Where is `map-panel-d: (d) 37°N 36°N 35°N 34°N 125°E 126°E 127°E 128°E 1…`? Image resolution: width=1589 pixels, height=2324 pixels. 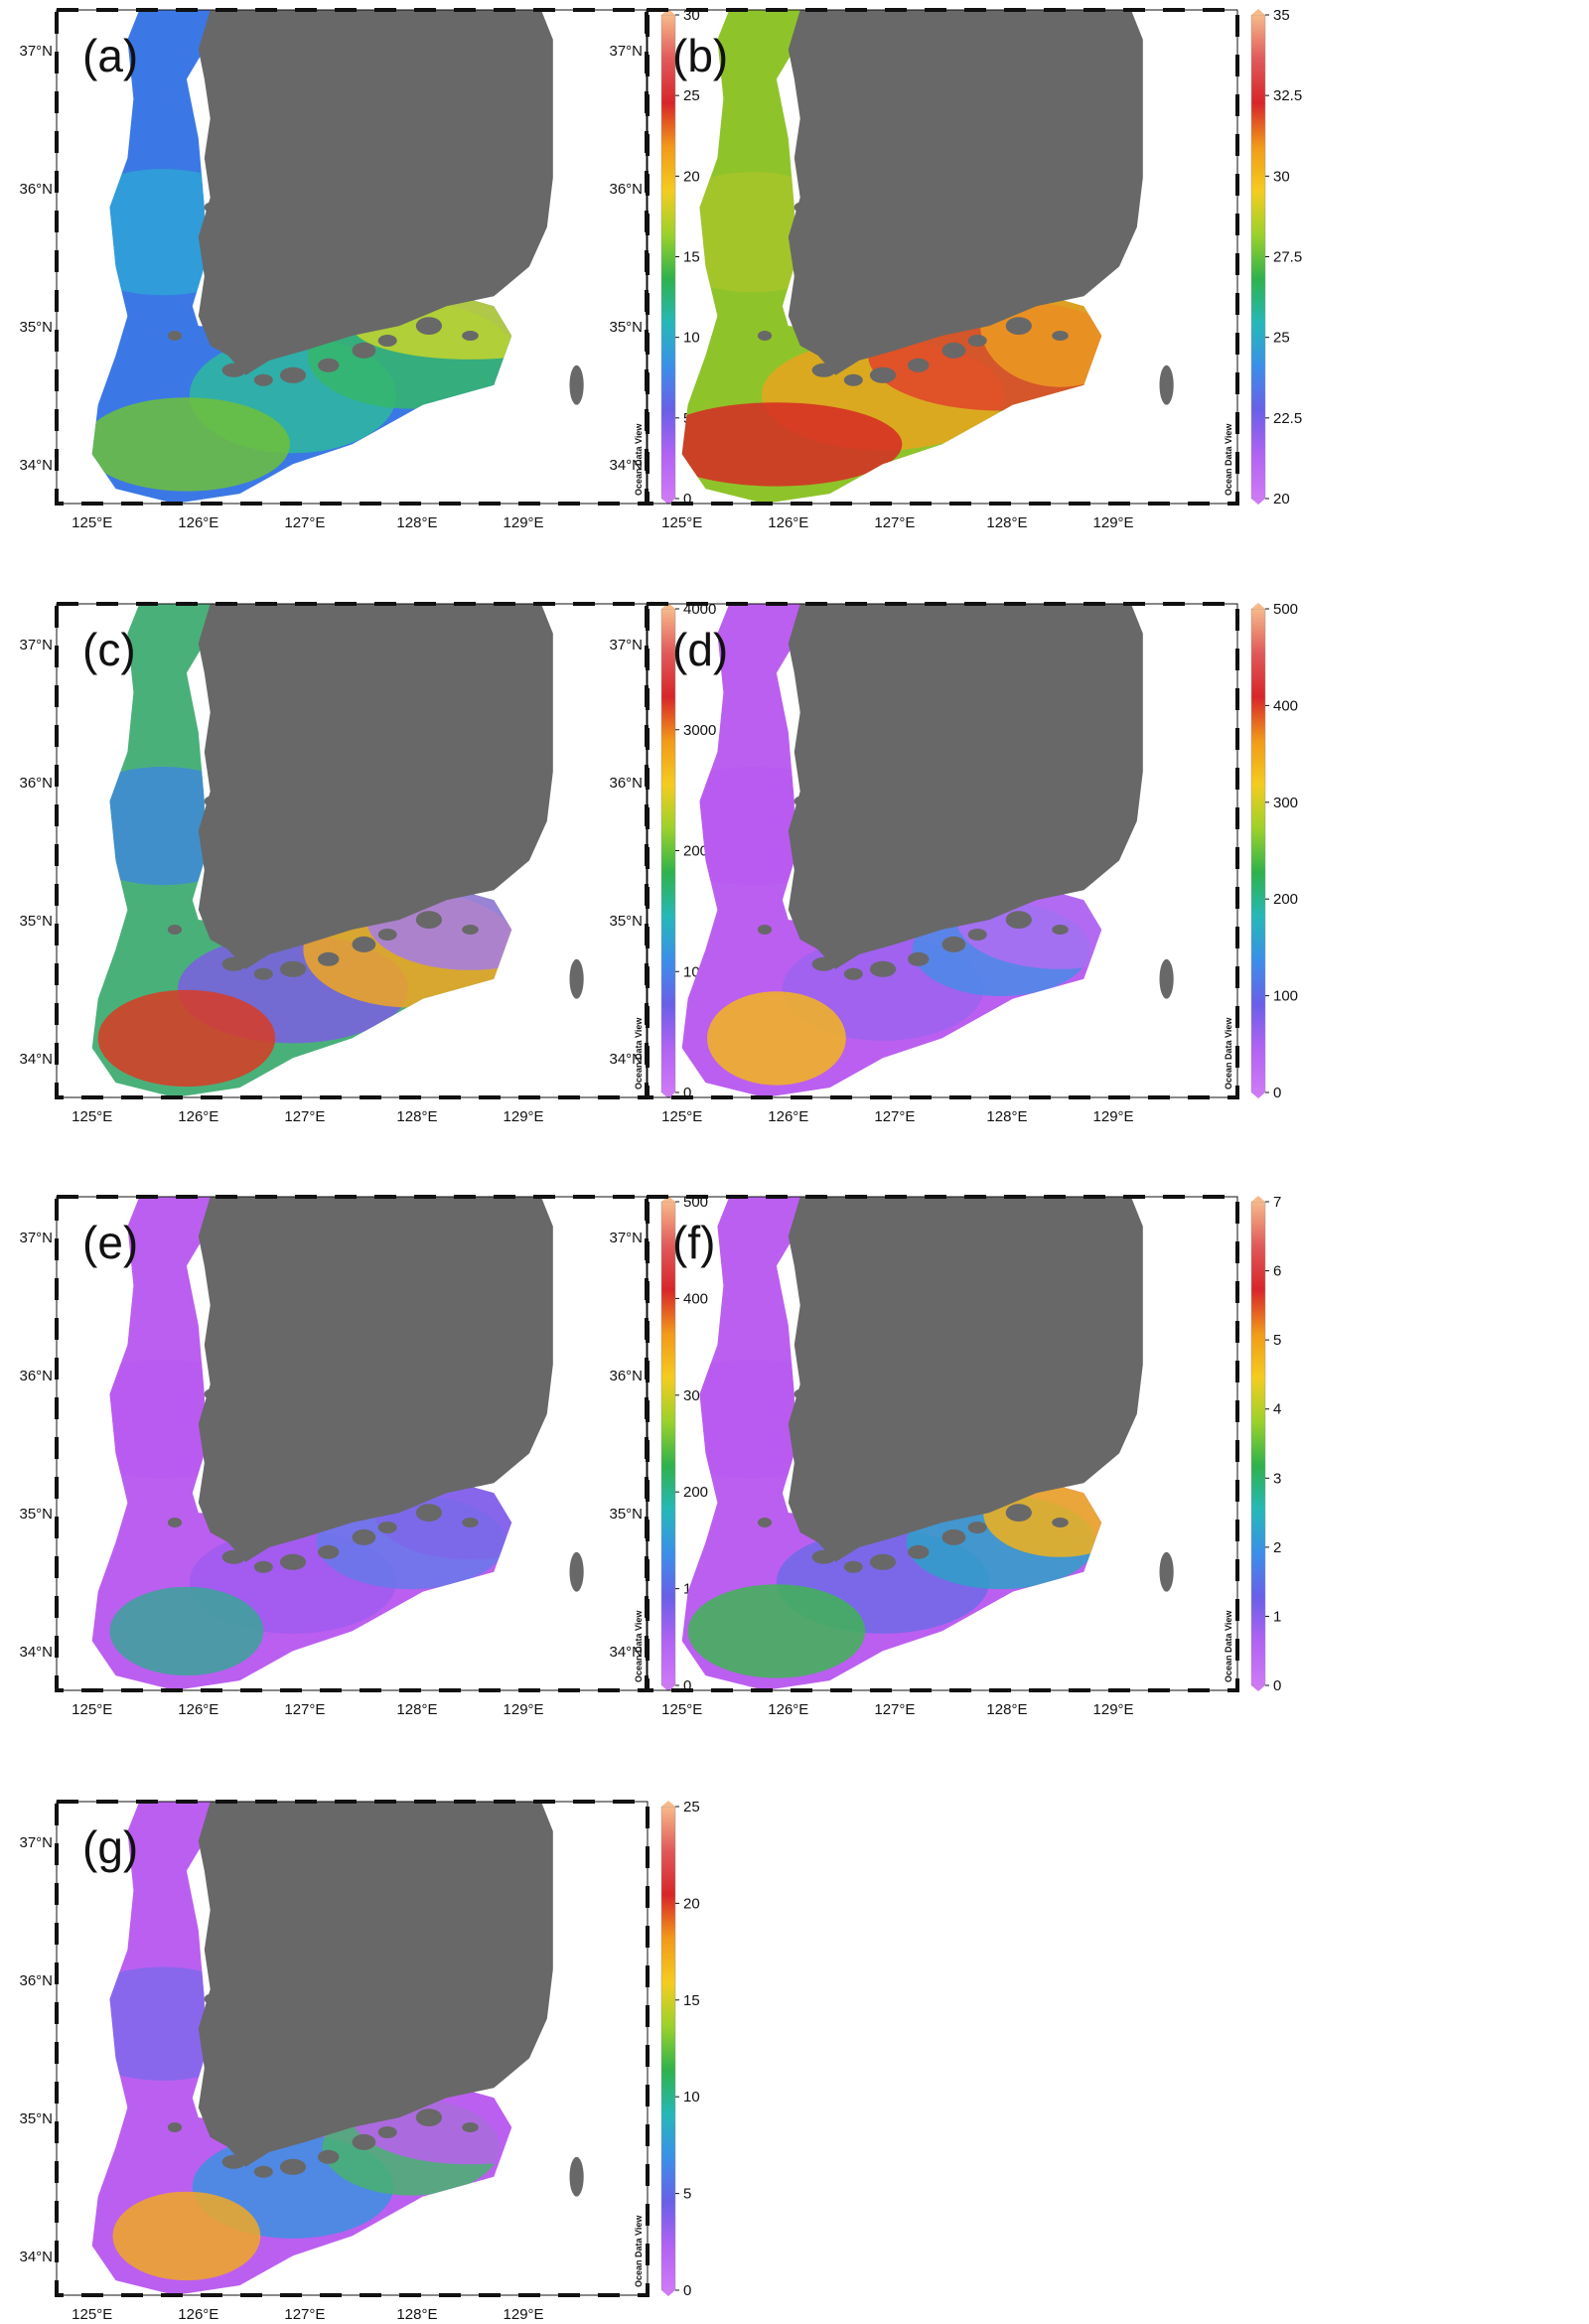 map-panel-d: (d) 37°N 36°N 35°N 34°N 125°E 126°E 127°E 128°E 1… is located at coordinates (953, 863).